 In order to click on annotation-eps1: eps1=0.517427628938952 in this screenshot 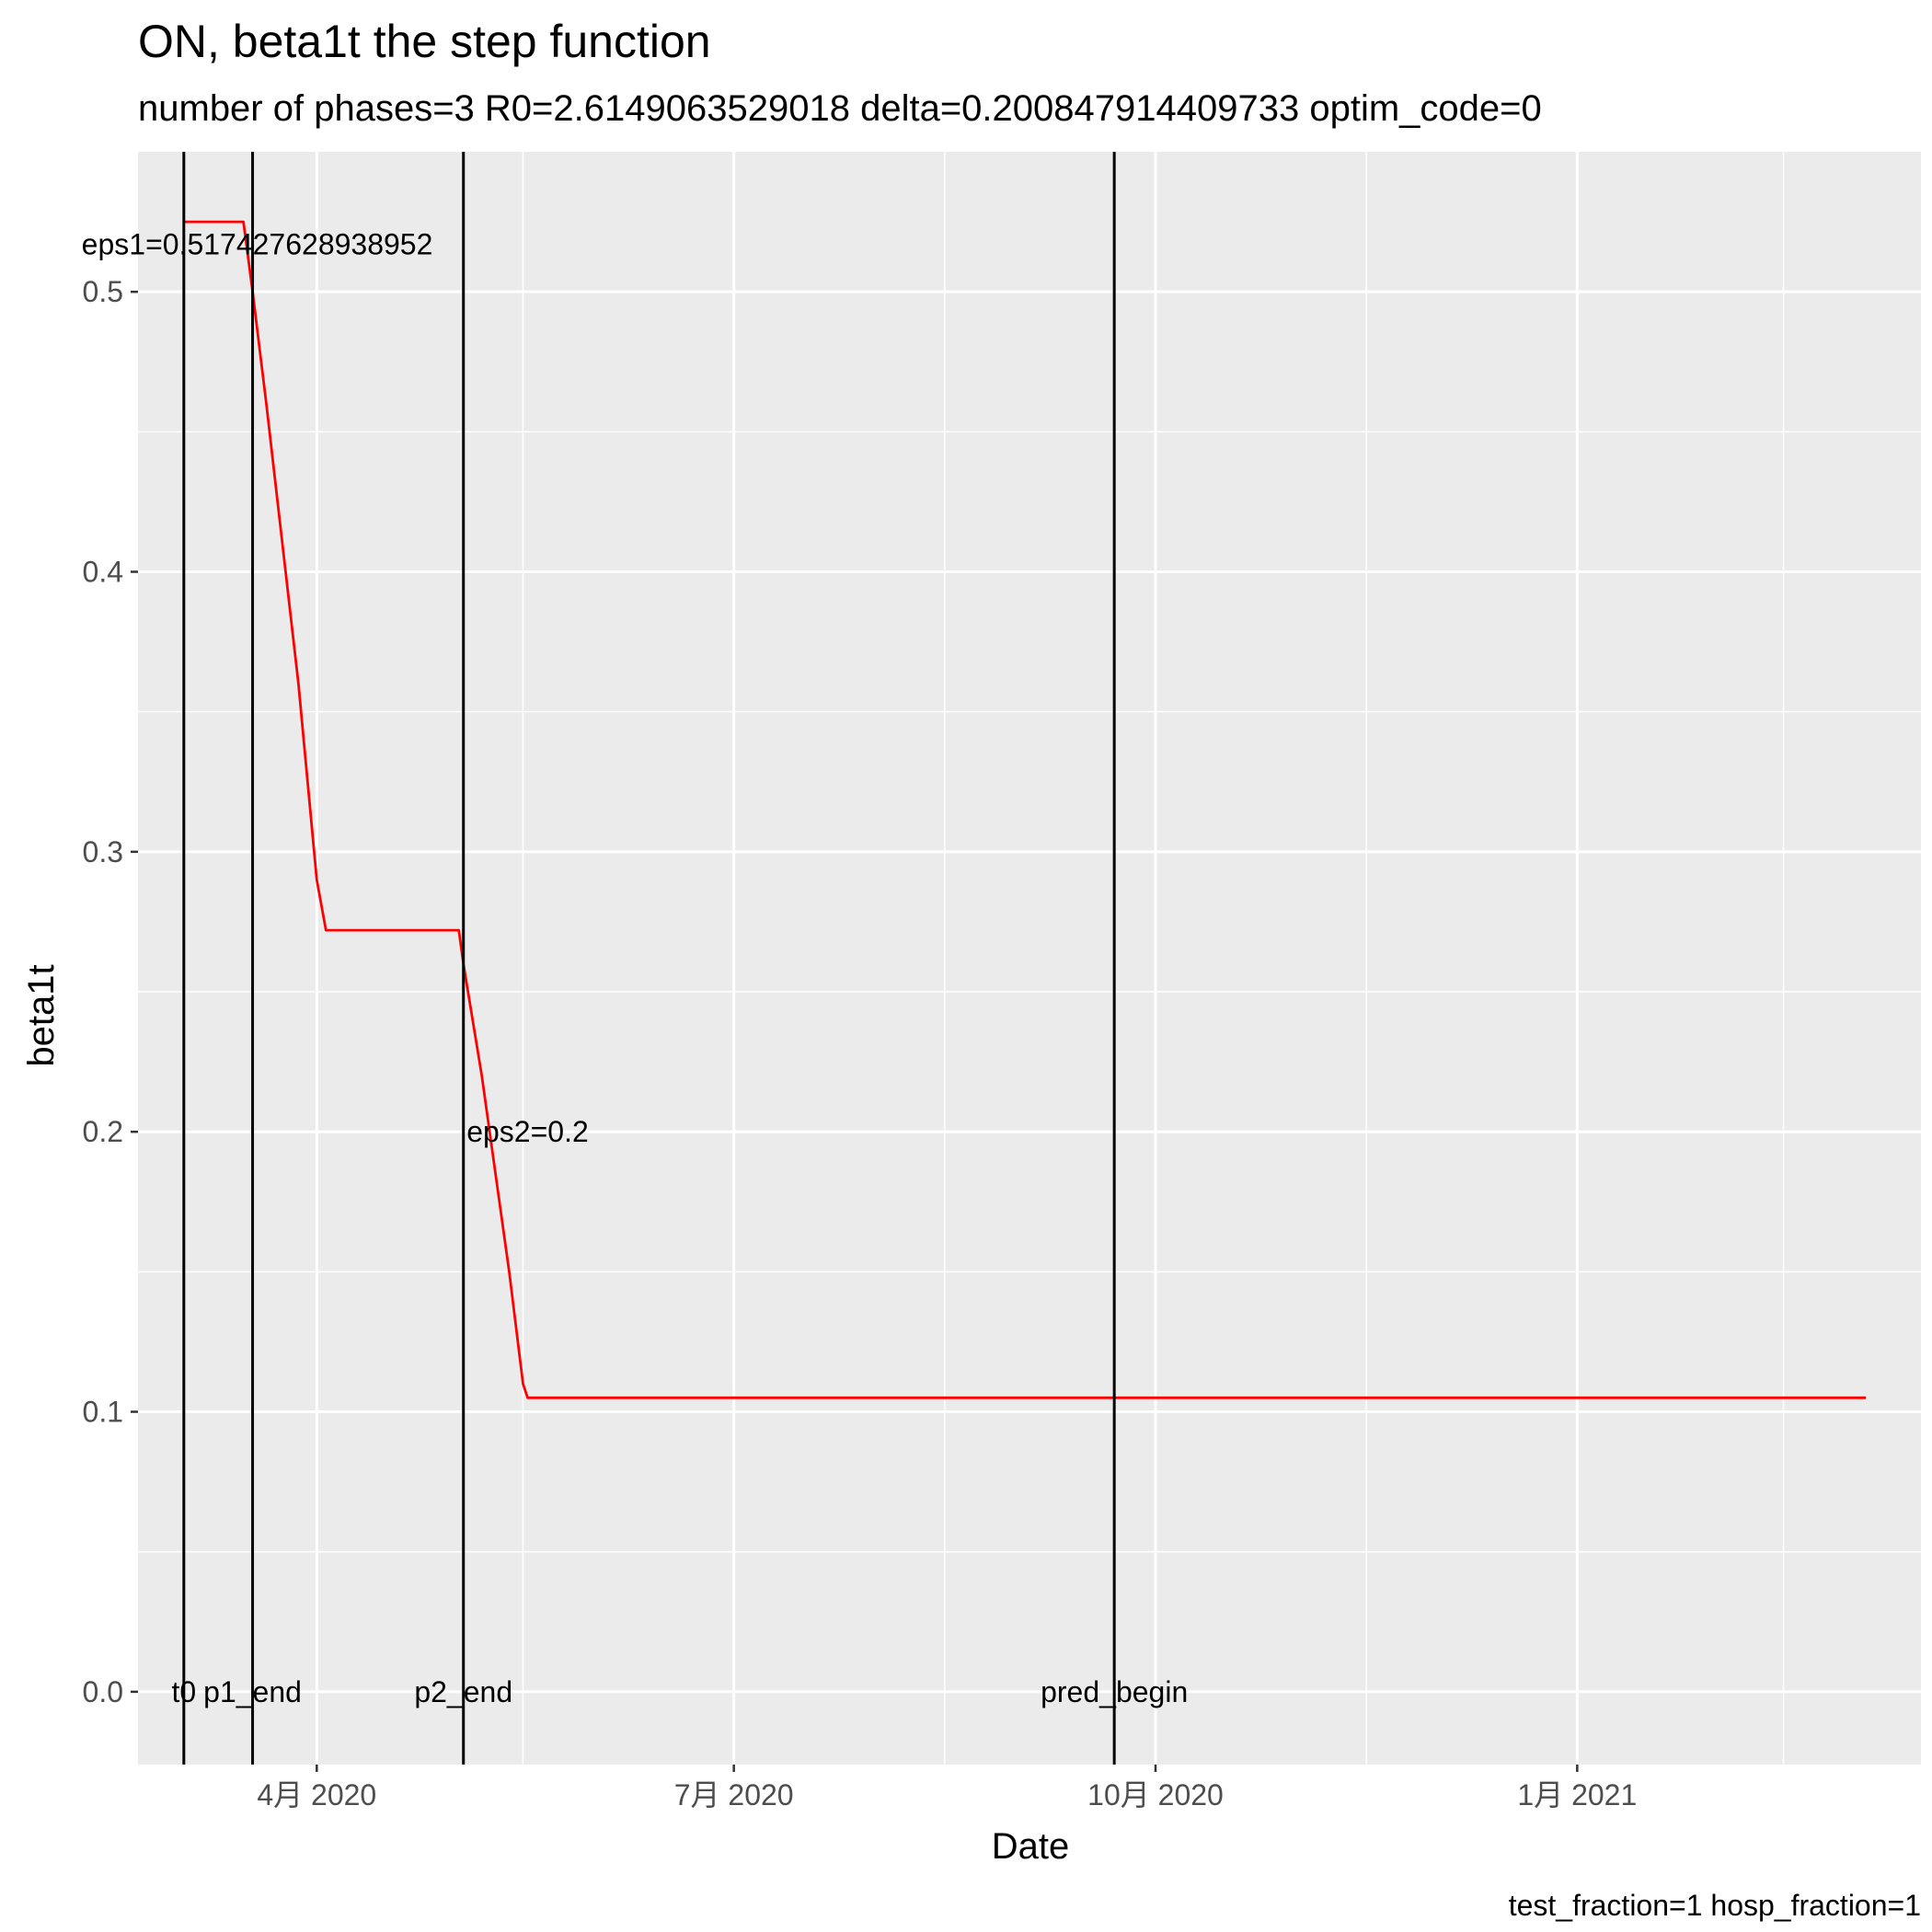, I will do `click(257, 243)`.